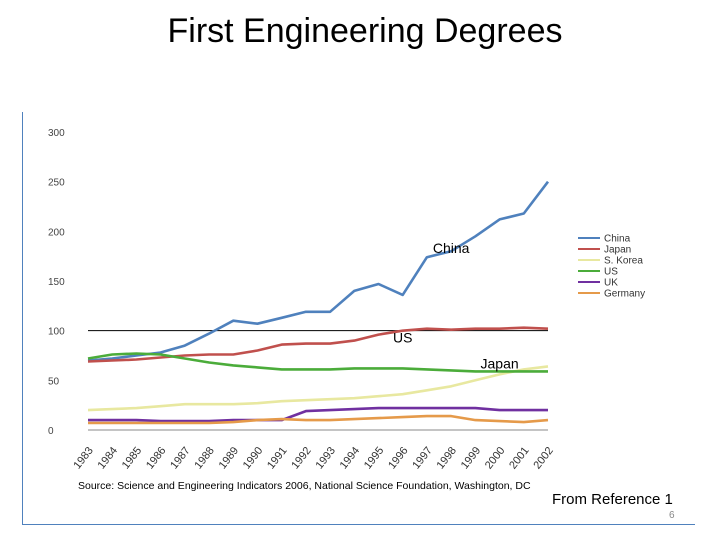 The width and height of the screenshot is (720, 540). What do you see at coordinates (624, 294) in the screenshot?
I see `legend-label: Germany` at bounding box center [624, 294].